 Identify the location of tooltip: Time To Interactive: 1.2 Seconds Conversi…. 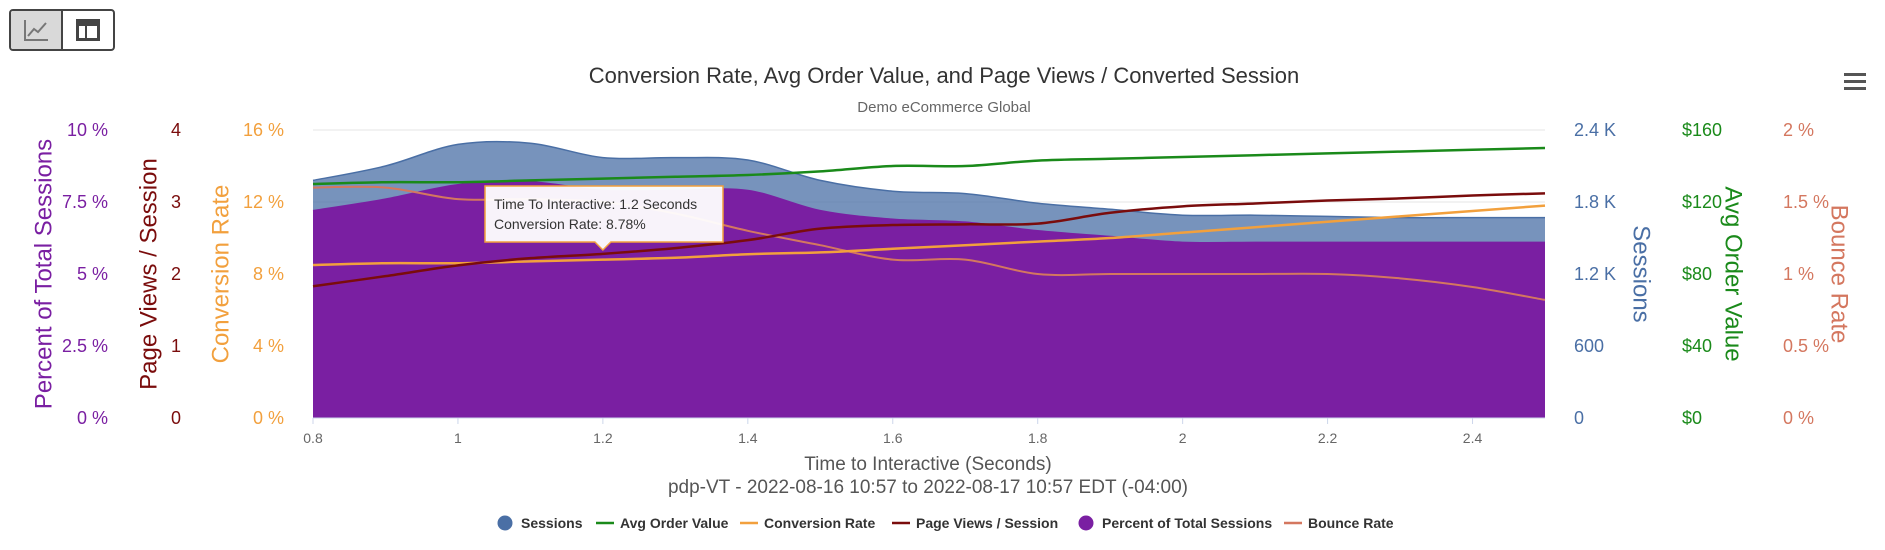
(604, 218).